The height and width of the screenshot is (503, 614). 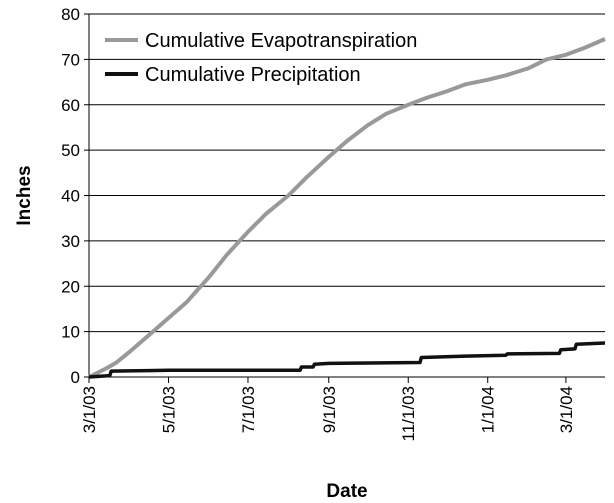 I want to click on y-tick-label: 10, so click(x=70, y=332).